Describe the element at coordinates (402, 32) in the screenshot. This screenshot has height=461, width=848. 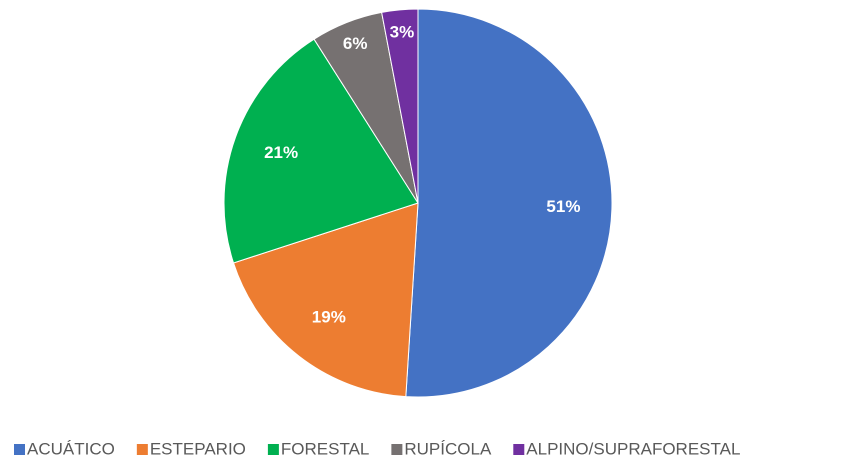
I see `data-label: 3%` at that location.